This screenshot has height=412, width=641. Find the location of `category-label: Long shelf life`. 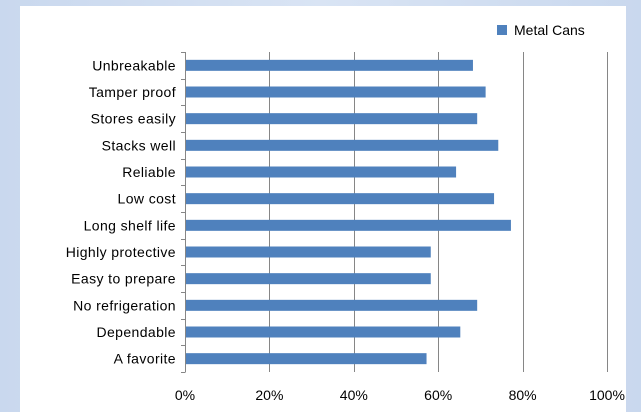

category-label: Long shelf life is located at coordinates (130, 225).